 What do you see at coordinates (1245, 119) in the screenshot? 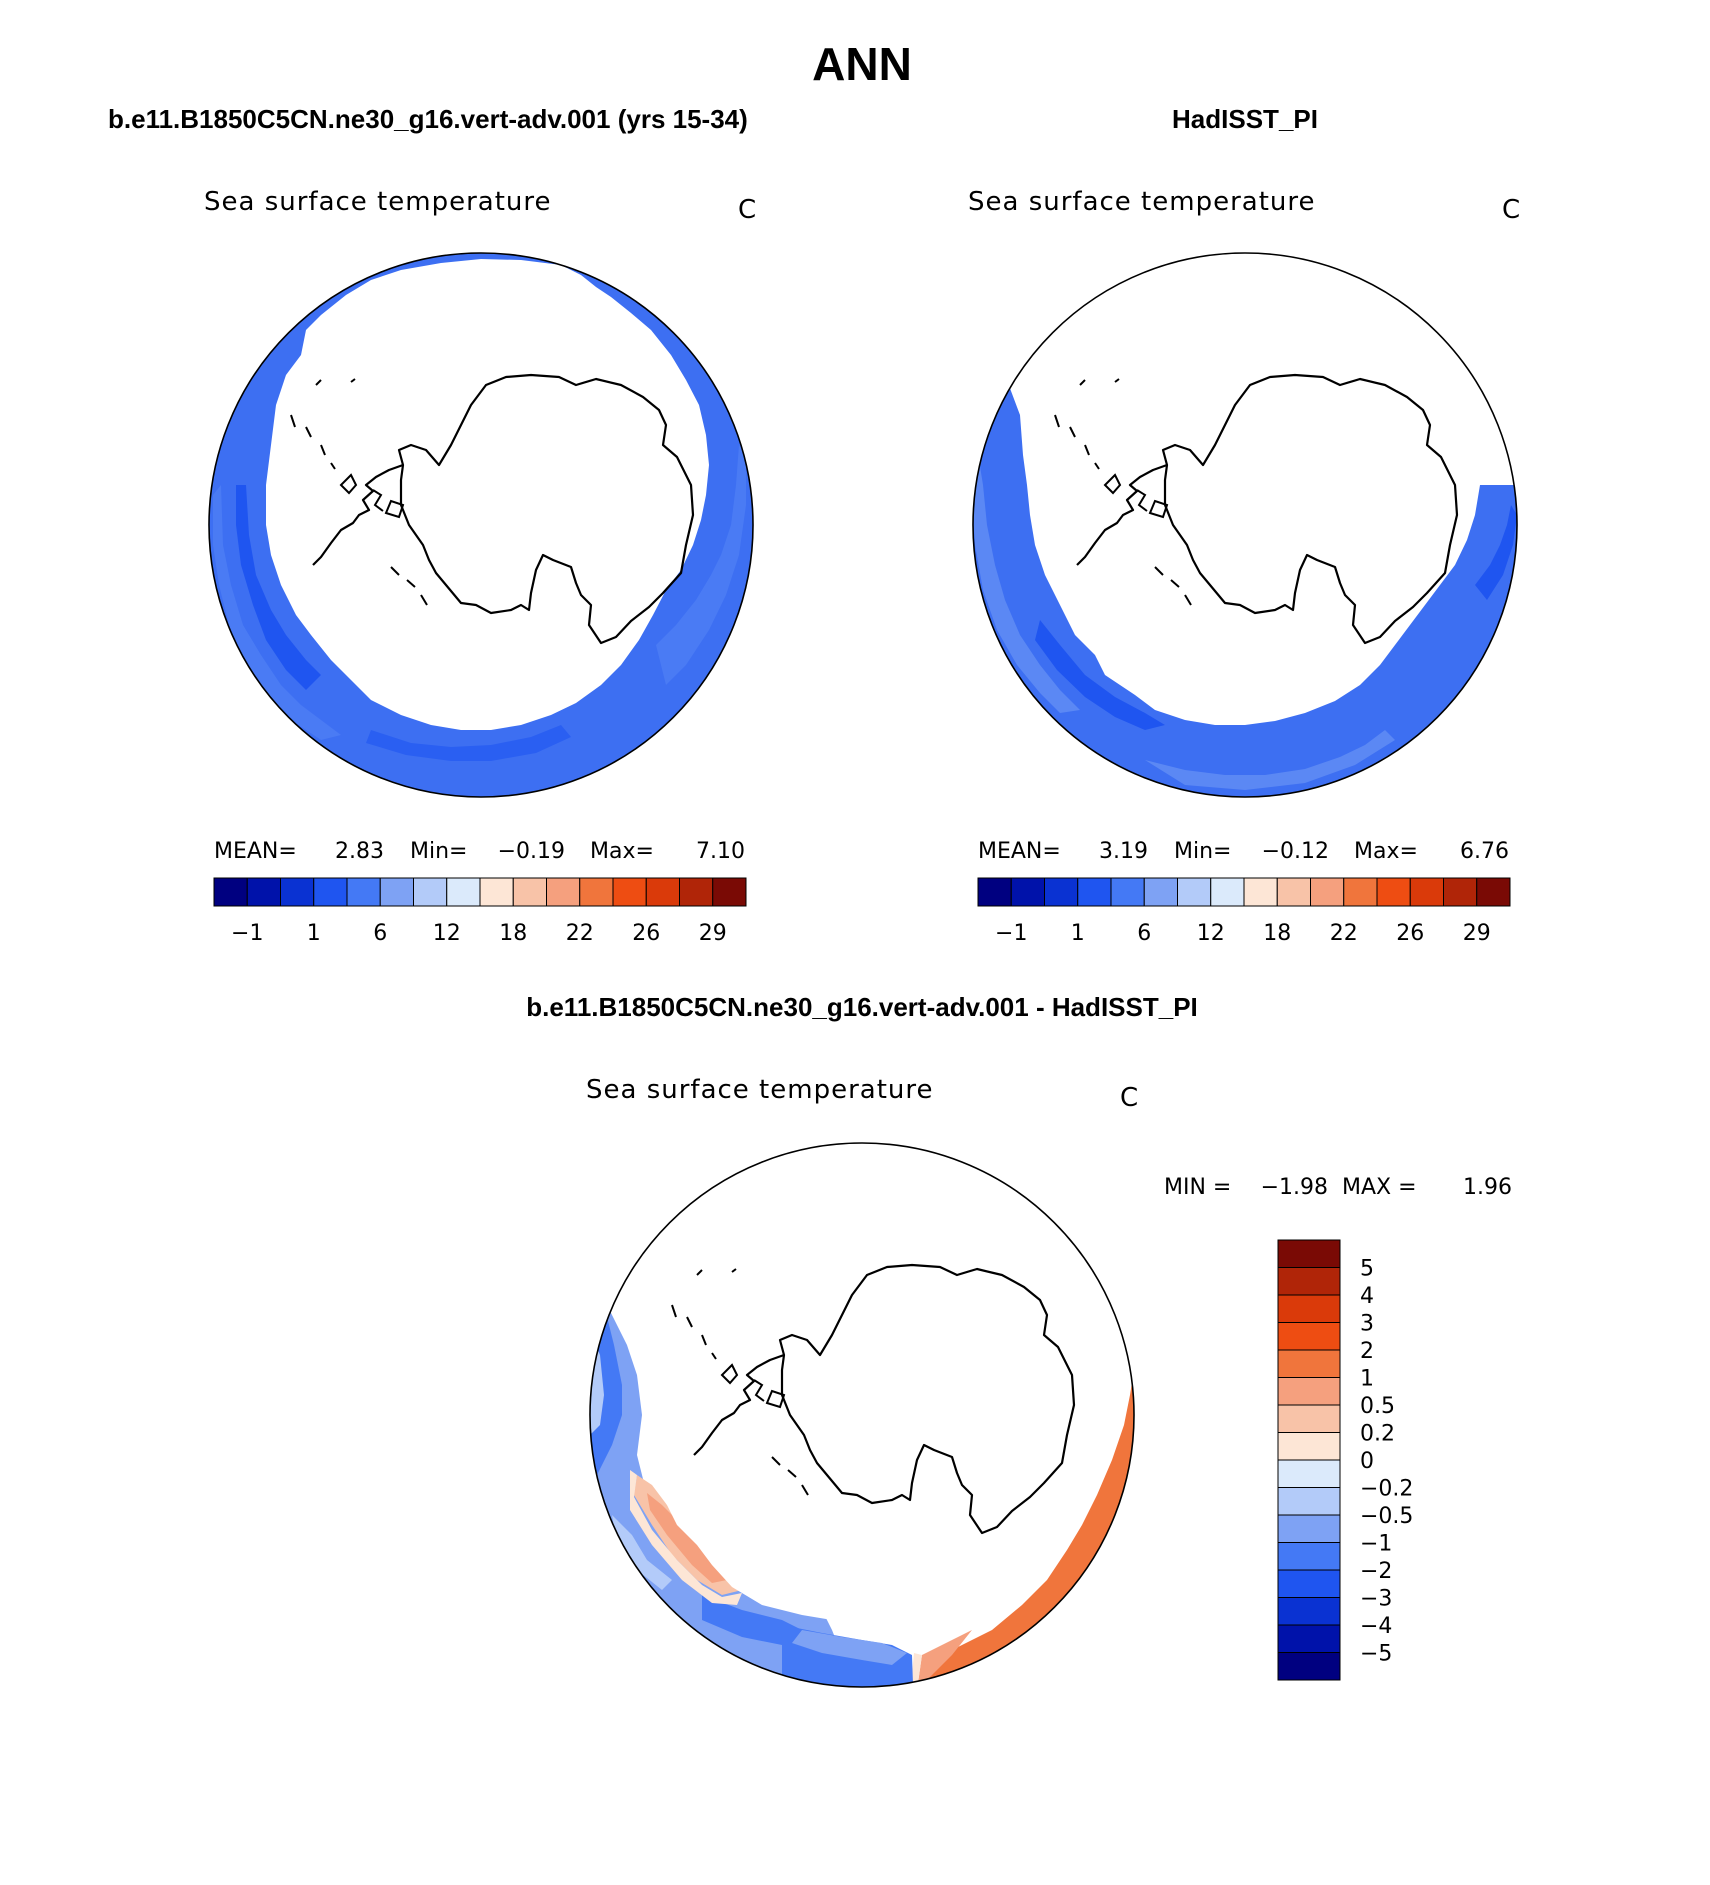
I see `obs-header: HadISST_PI` at bounding box center [1245, 119].